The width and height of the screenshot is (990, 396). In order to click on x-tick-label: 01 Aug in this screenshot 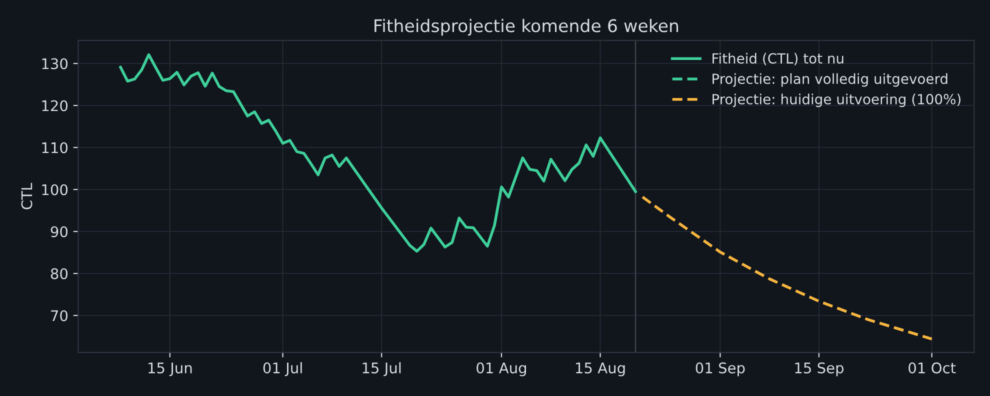, I will do `click(501, 369)`.